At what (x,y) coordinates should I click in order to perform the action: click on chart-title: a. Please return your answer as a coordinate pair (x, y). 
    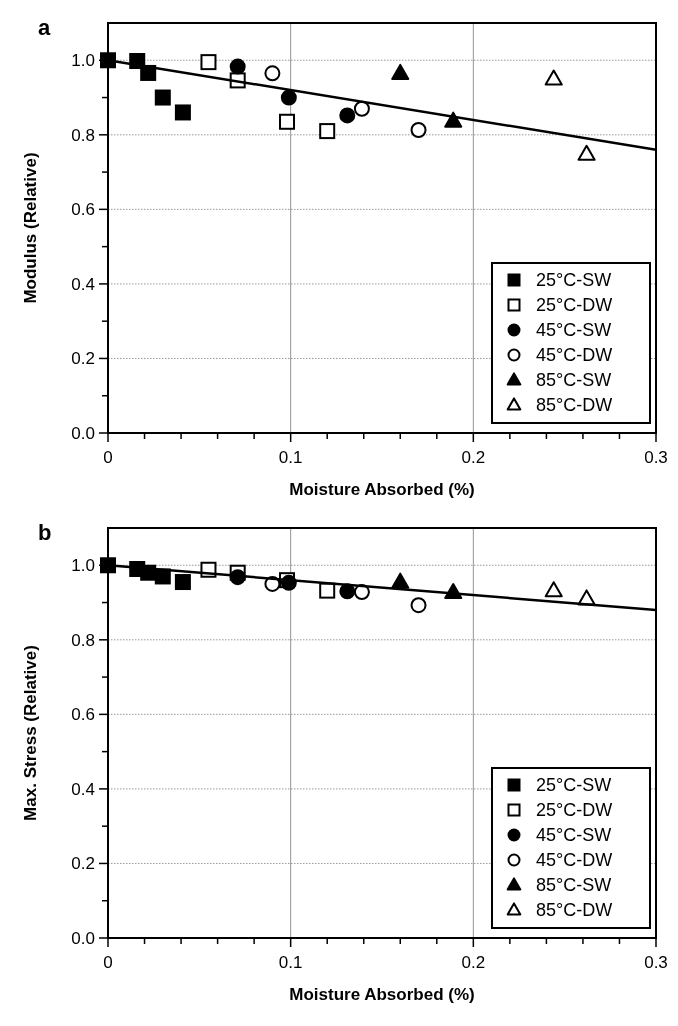
    Looking at the image, I should click on (44, 27).